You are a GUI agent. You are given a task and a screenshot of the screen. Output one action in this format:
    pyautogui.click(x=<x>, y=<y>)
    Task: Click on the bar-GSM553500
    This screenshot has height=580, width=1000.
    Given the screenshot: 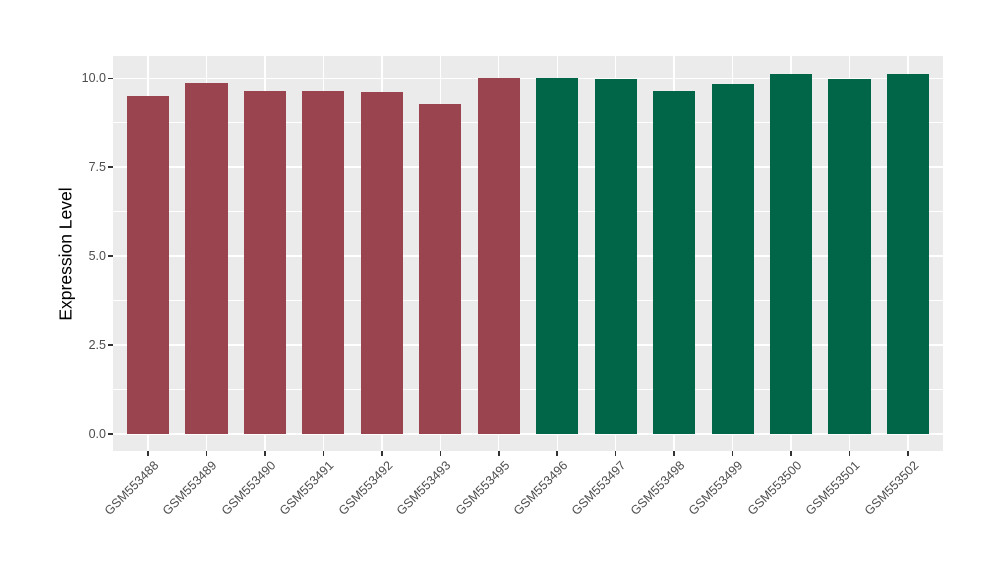 What is the action you would take?
    pyautogui.click(x=791, y=253)
    